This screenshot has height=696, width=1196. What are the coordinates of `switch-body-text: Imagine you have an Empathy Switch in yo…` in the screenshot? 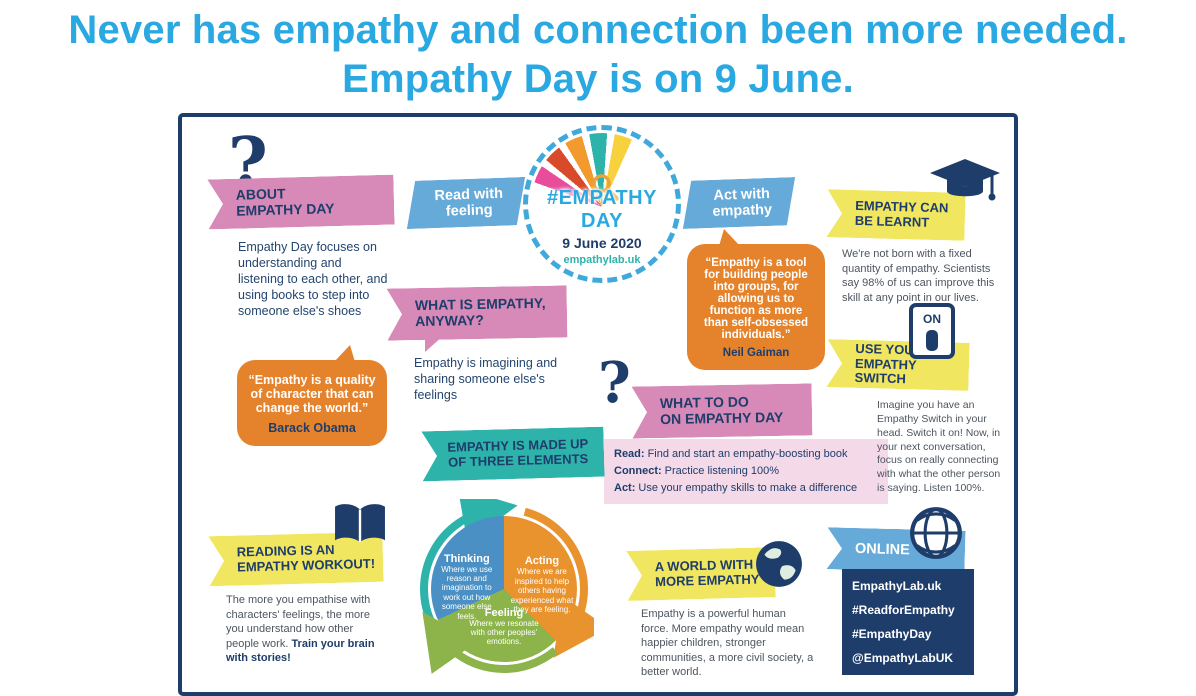 It's located at (939, 447).